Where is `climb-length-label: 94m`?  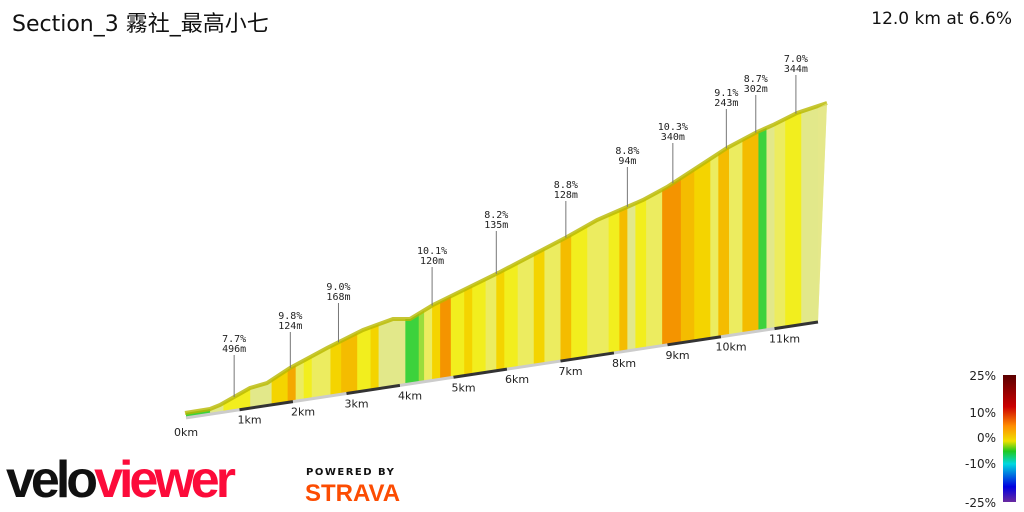
climb-length-label: 94m is located at coordinates (627, 161).